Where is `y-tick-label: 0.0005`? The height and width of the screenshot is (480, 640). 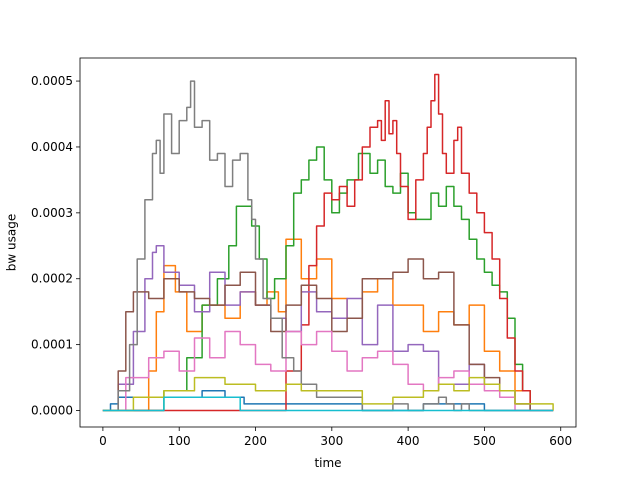 y-tick-label: 0.0005 is located at coordinates (52, 81).